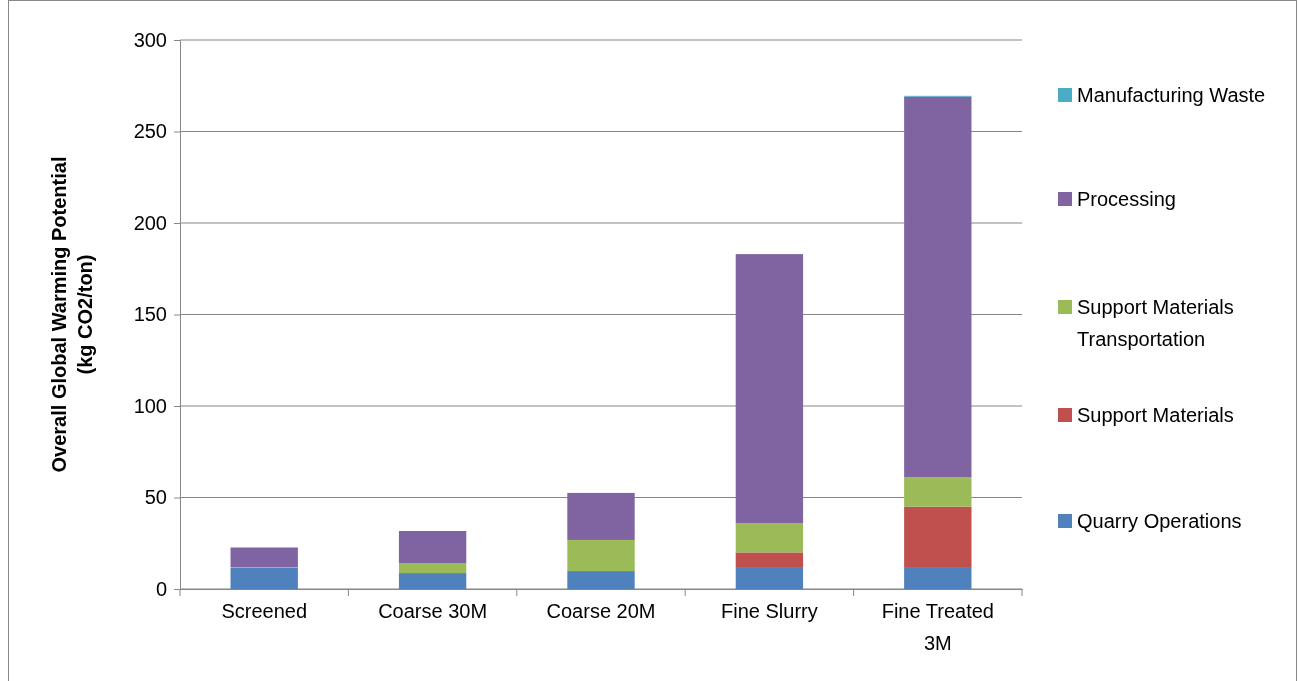 This screenshot has height=681, width=1298. I want to click on legend-label: Support Materials Transportation, so click(1155, 323).